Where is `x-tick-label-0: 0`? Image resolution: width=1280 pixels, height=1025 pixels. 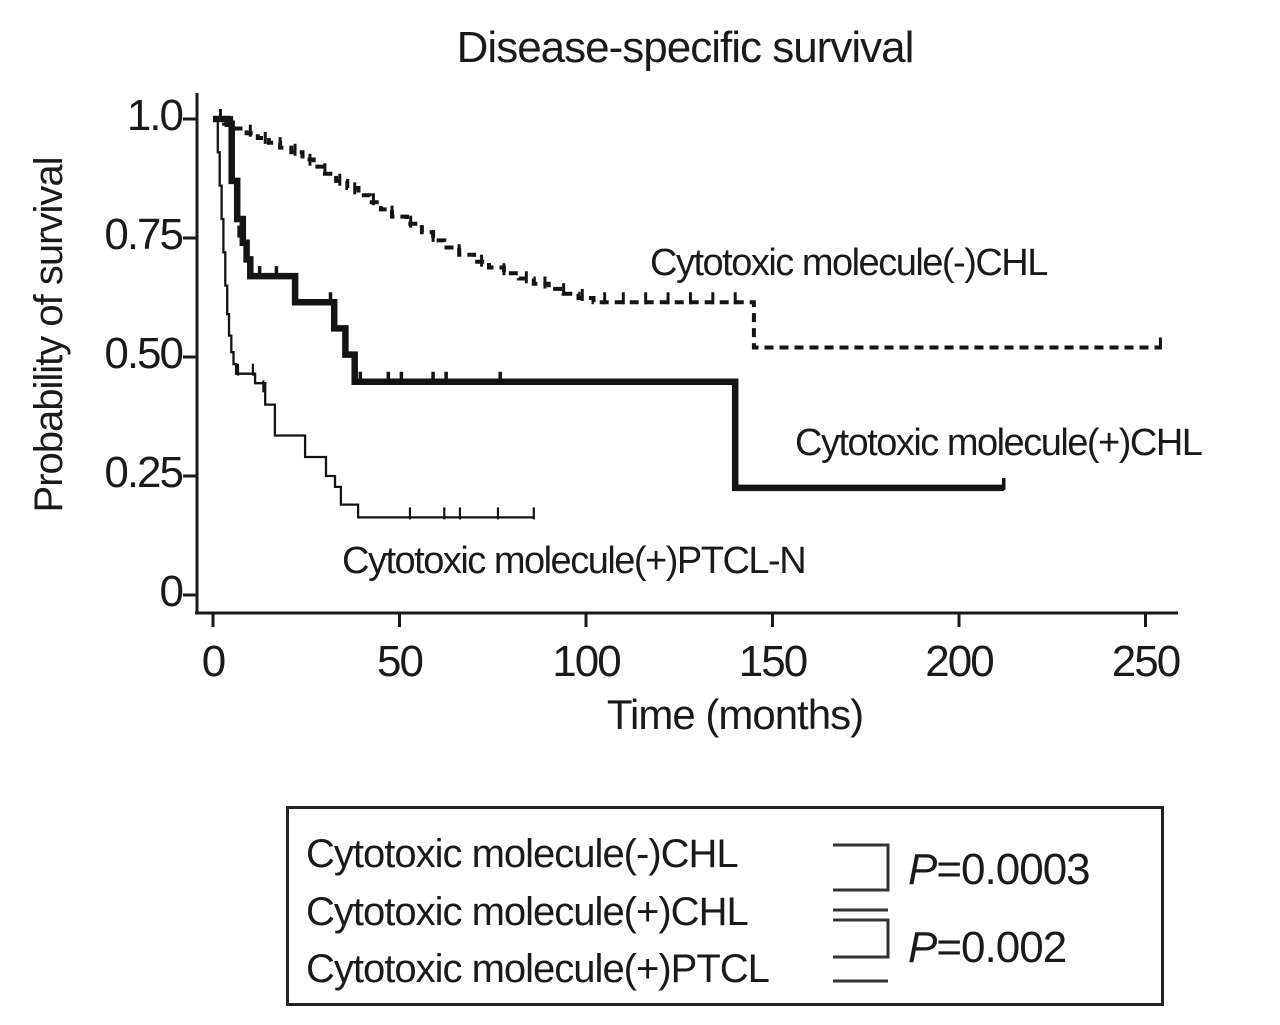
x-tick-label-0: 0 is located at coordinates (214, 661).